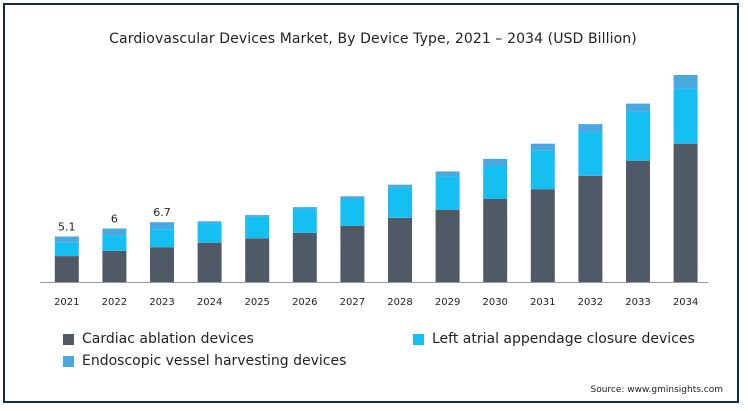 The image size is (748, 411). I want to click on x-tick-label-2028: 2028, so click(399, 302).